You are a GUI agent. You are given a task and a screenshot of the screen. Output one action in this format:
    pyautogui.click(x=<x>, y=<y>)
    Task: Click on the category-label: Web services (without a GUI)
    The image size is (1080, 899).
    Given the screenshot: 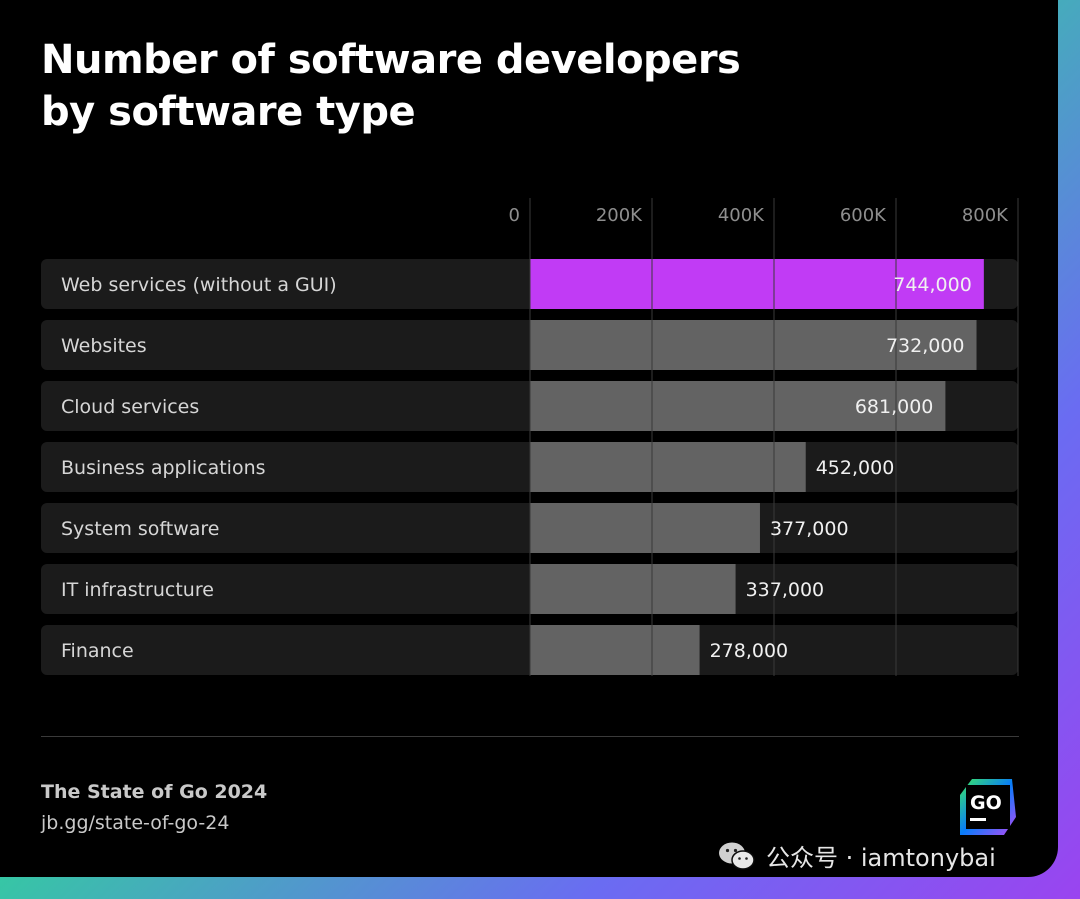 What is the action you would take?
    pyautogui.click(x=199, y=285)
    